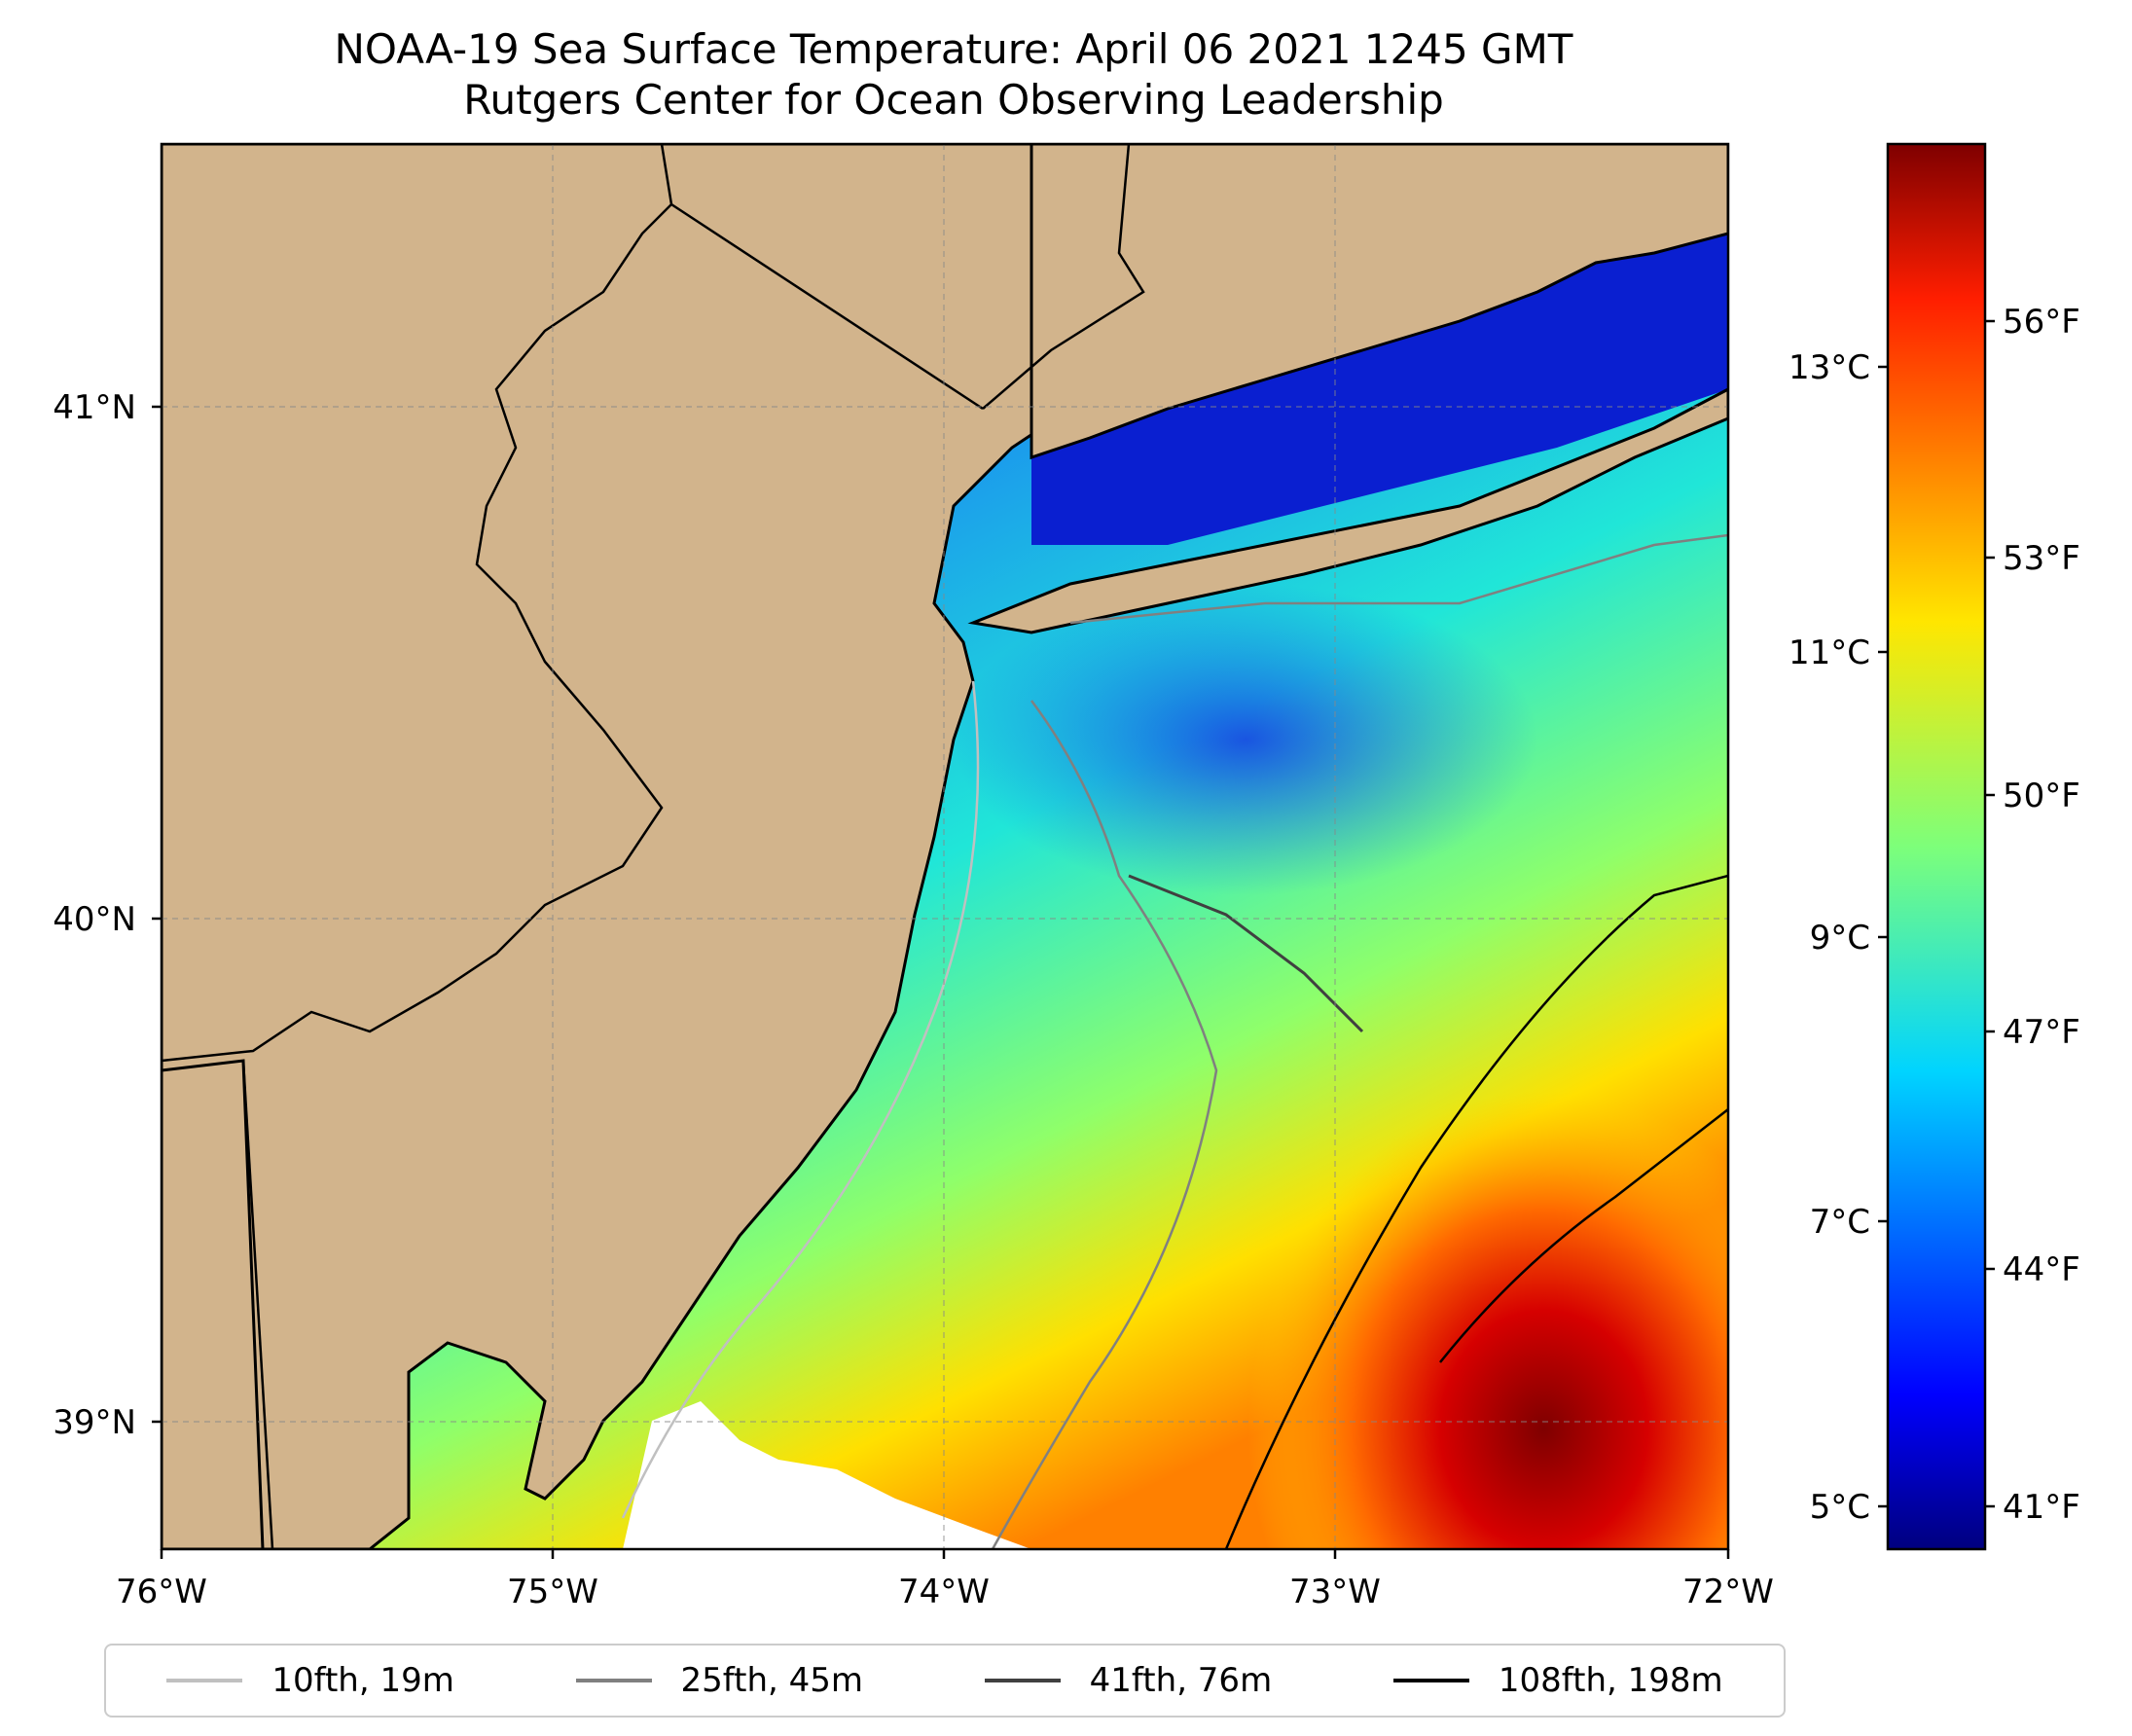 This screenshot has width=2132, height=1736. What do you see at coordinates (1883, 937) in the screenshot?
I see `colorbar-celsius-ticks` at bounding box center [1883, 937].